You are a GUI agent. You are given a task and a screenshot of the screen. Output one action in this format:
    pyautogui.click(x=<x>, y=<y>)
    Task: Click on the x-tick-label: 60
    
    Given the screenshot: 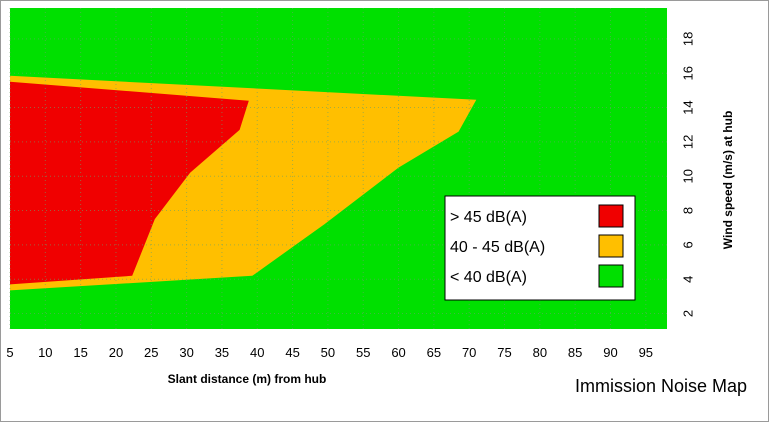 What is the action you would take?
    pyautogui.click(x=398, y=352)
    